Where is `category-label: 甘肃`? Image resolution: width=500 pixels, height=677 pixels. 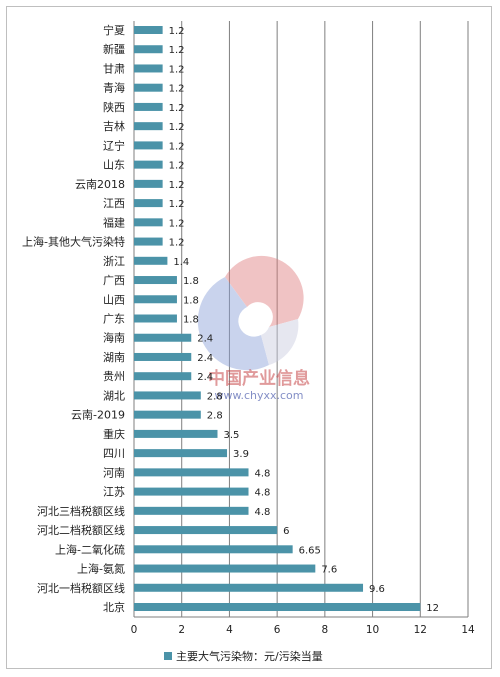
category-label: 甘肃 is located at coordinates (114, 68).